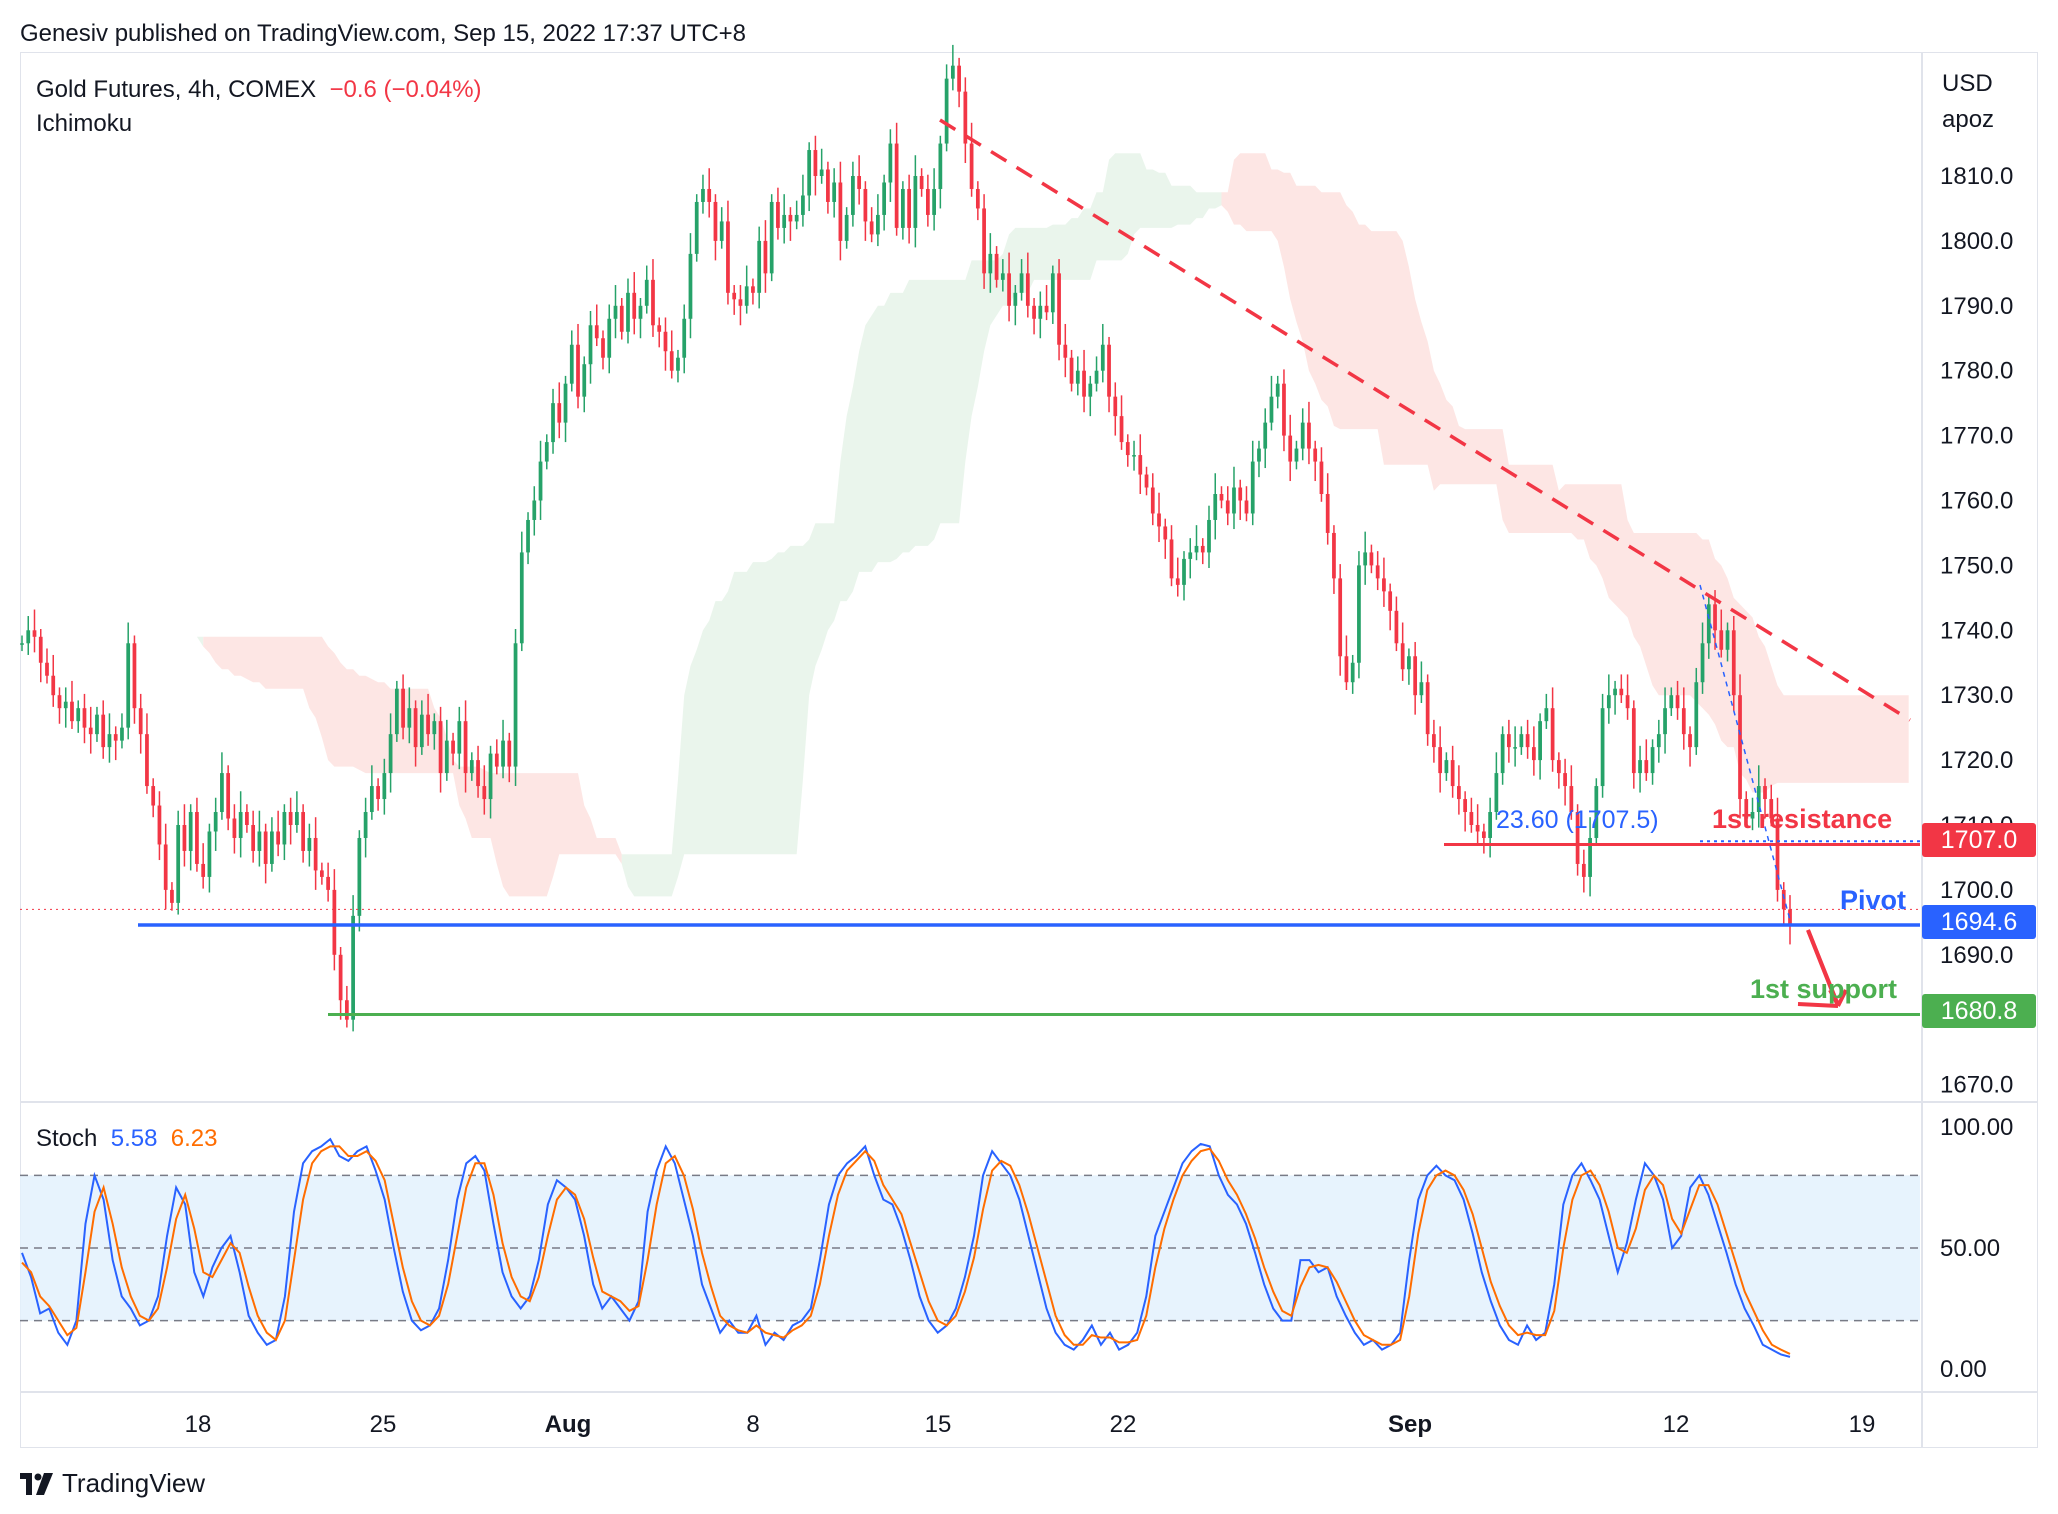 The height and width of the screenshot is (1514, 2058). What do you see at coordinates (1976, 501) in the screenshot?
I see `price-tick-label: 1760.0` at bounding box center [1976, 501].